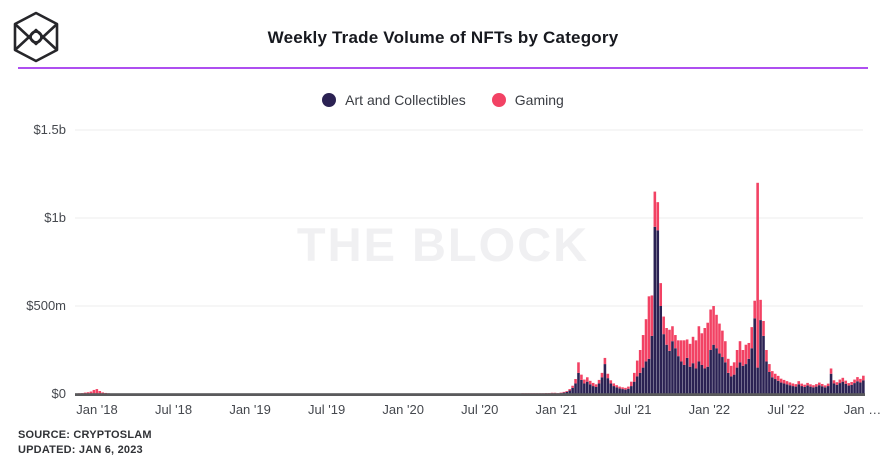 The height and width of the screenshot is (464, 886). What do you see at coordinates (327, 409) in the screenshot?
I see `x-axis-label: Jul '19` at bounding box center [327, 409].